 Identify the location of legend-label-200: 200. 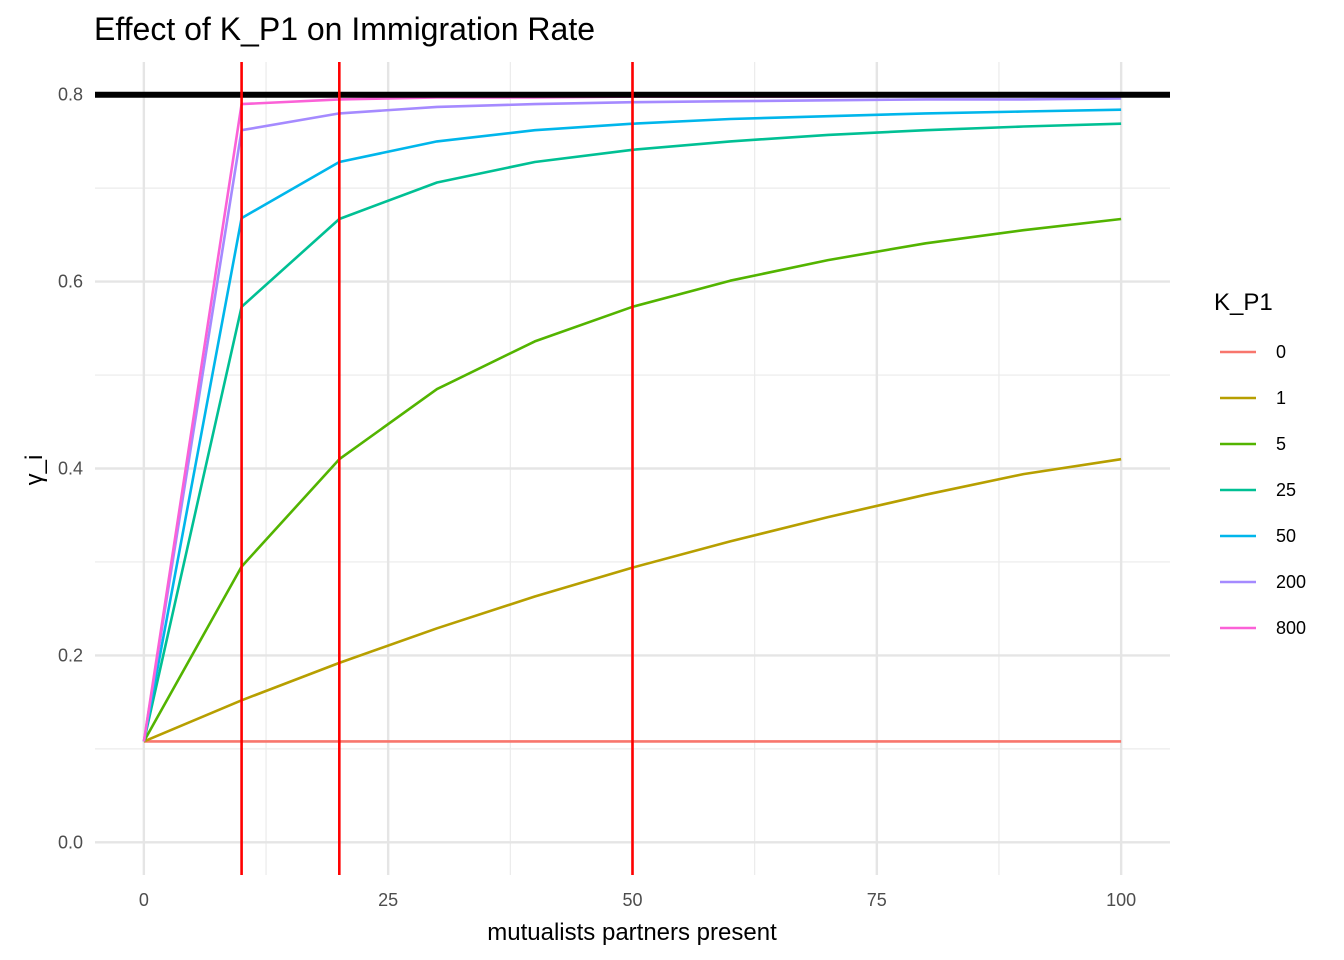
(1291, 582).